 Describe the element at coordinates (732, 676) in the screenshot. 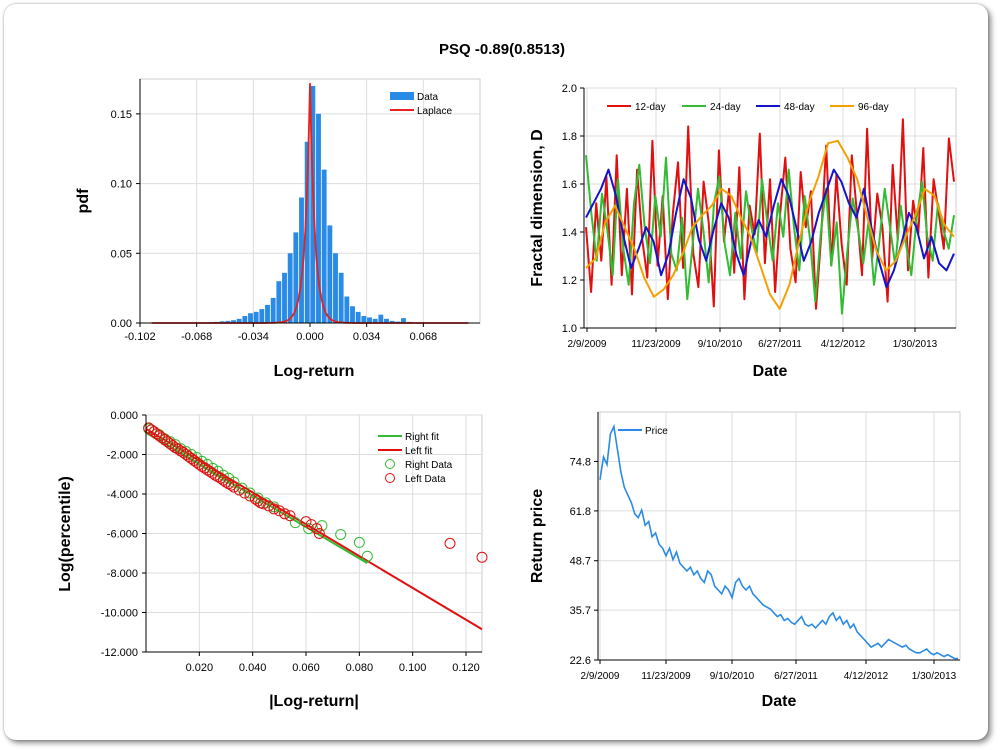

I see `price-xtick-label: 9/10/2010` at that location.